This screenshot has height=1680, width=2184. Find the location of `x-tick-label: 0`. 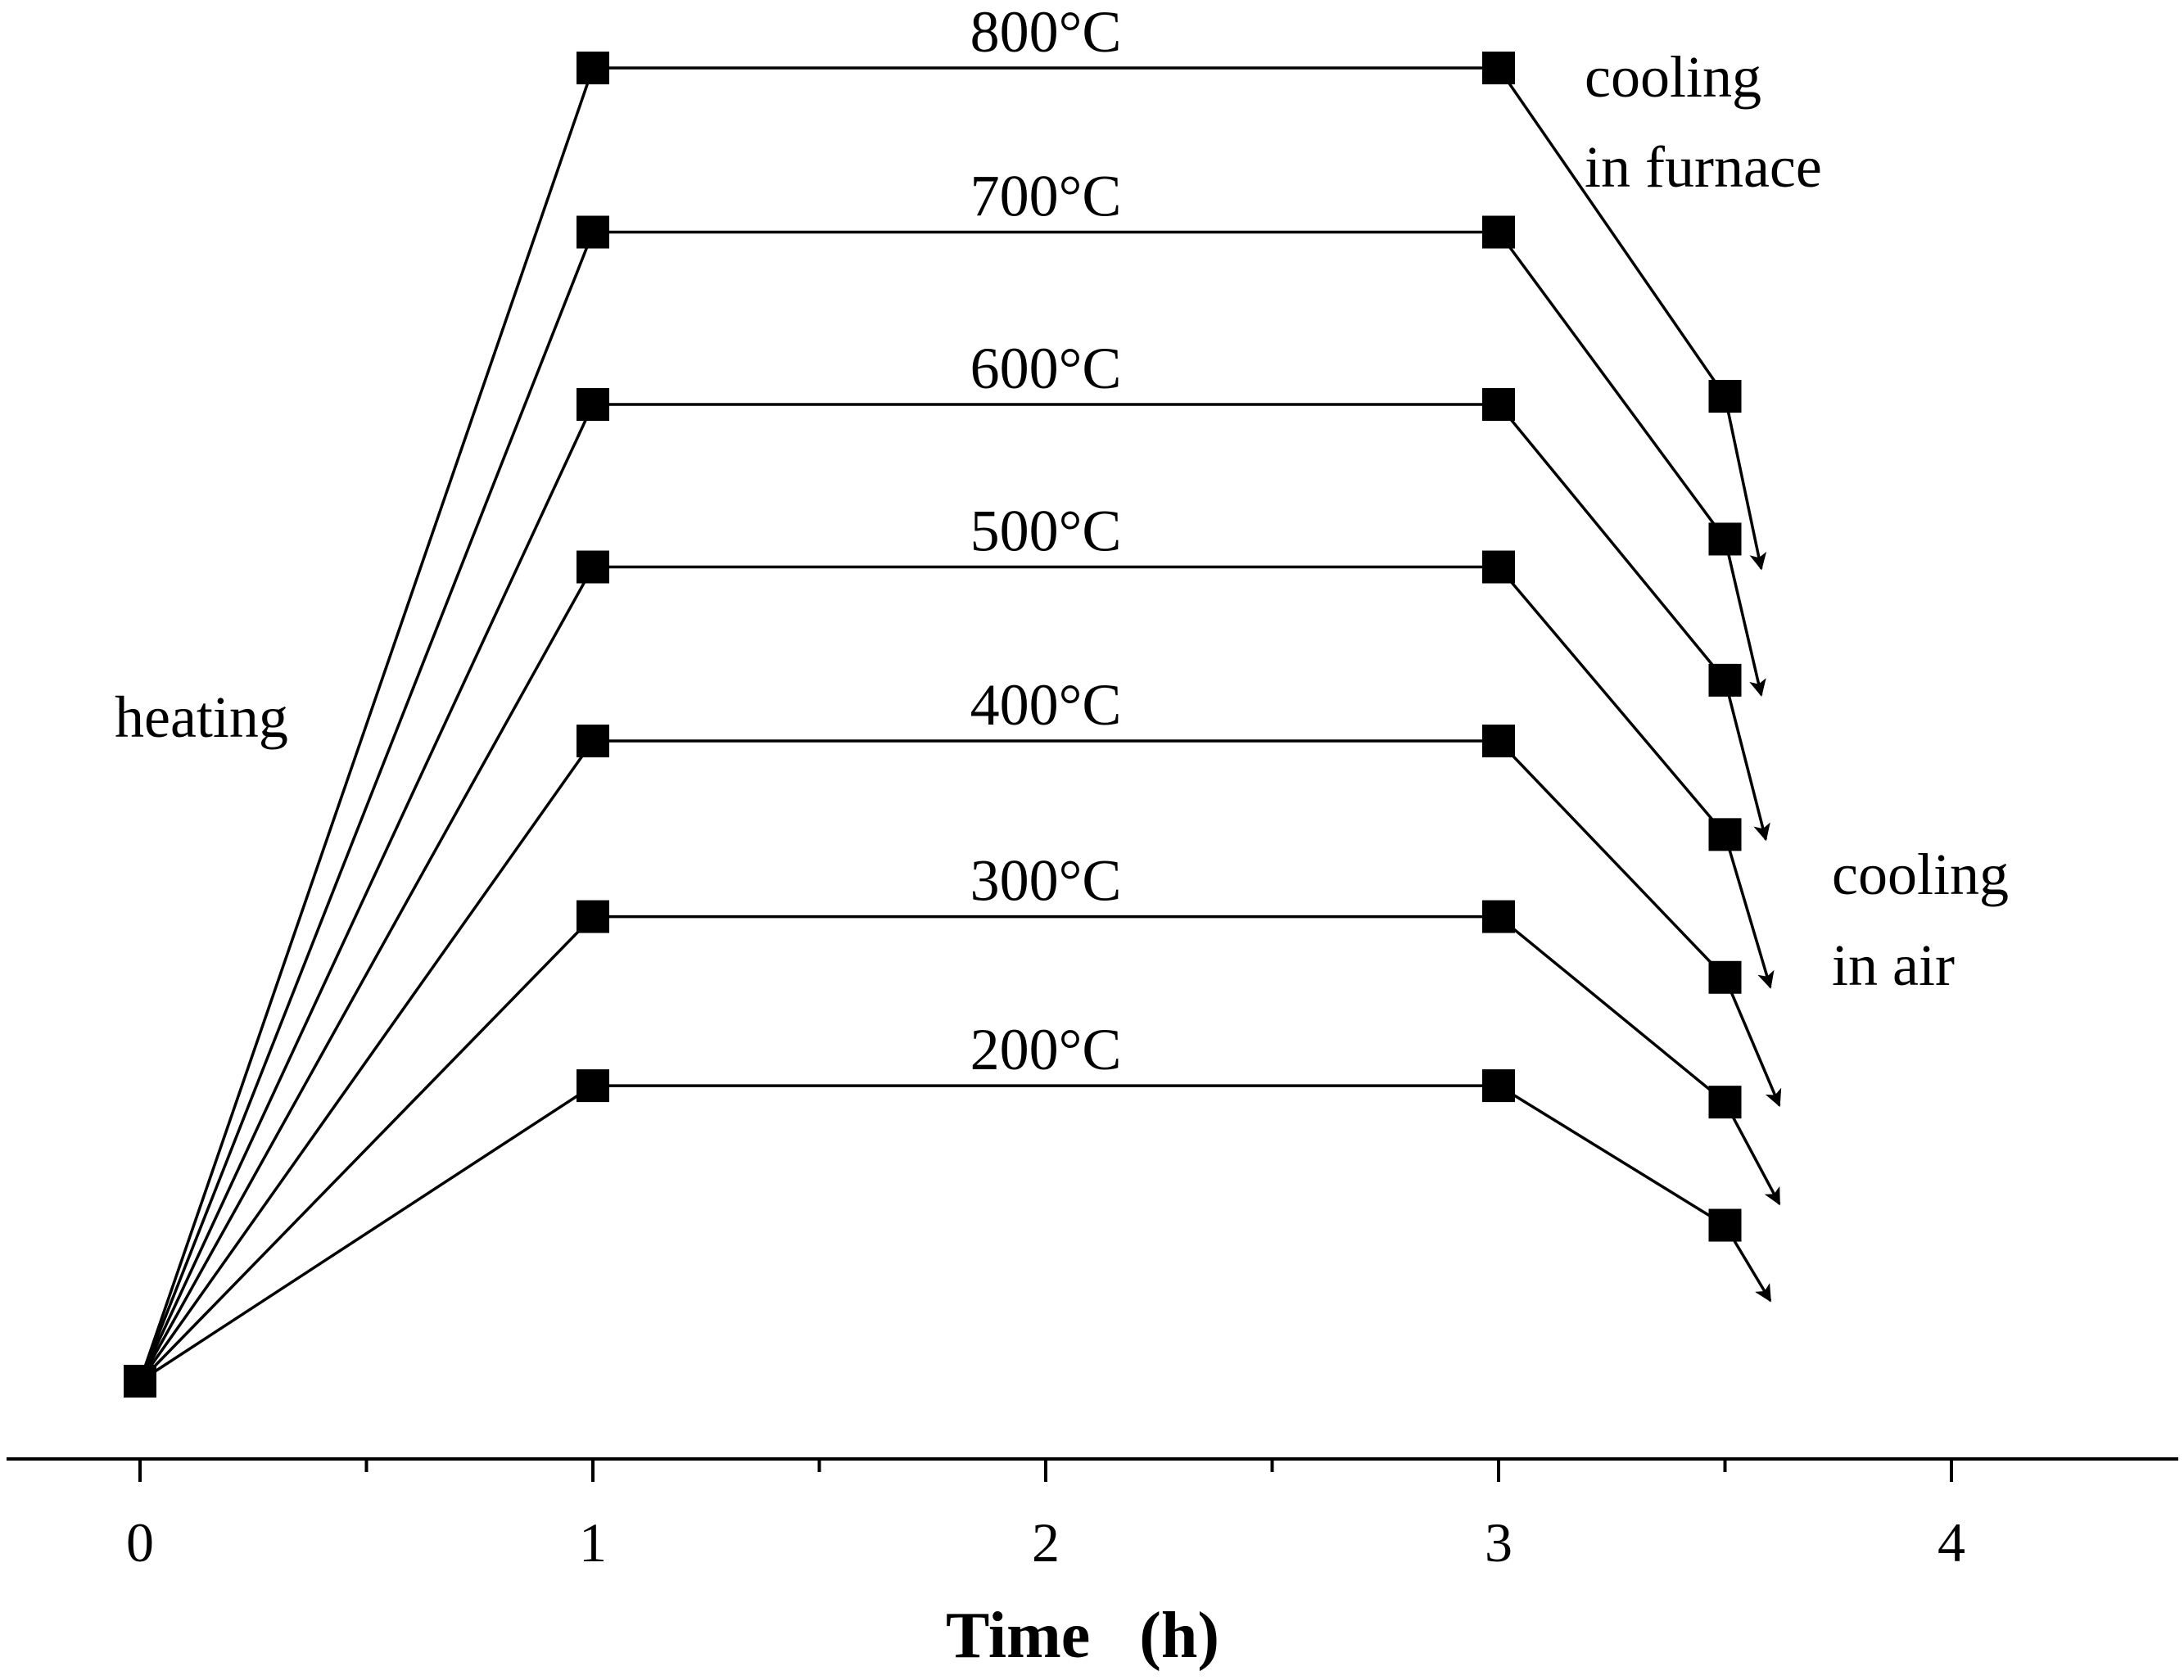

x-tick-label: 0 is located at coordinates (140, 1542).